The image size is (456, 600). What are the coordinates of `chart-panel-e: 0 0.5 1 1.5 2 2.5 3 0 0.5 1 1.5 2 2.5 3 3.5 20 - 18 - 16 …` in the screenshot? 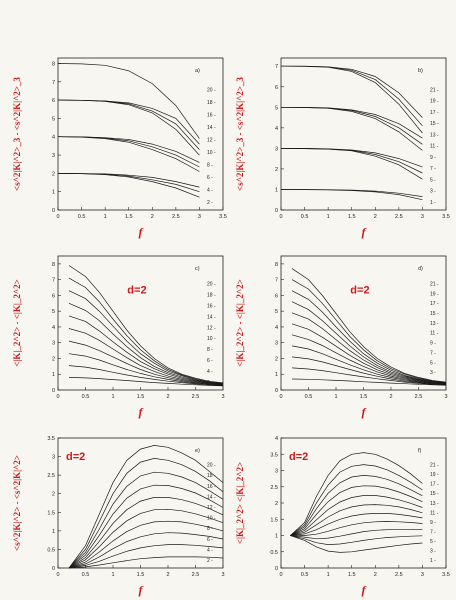 It's located at (118, 509).